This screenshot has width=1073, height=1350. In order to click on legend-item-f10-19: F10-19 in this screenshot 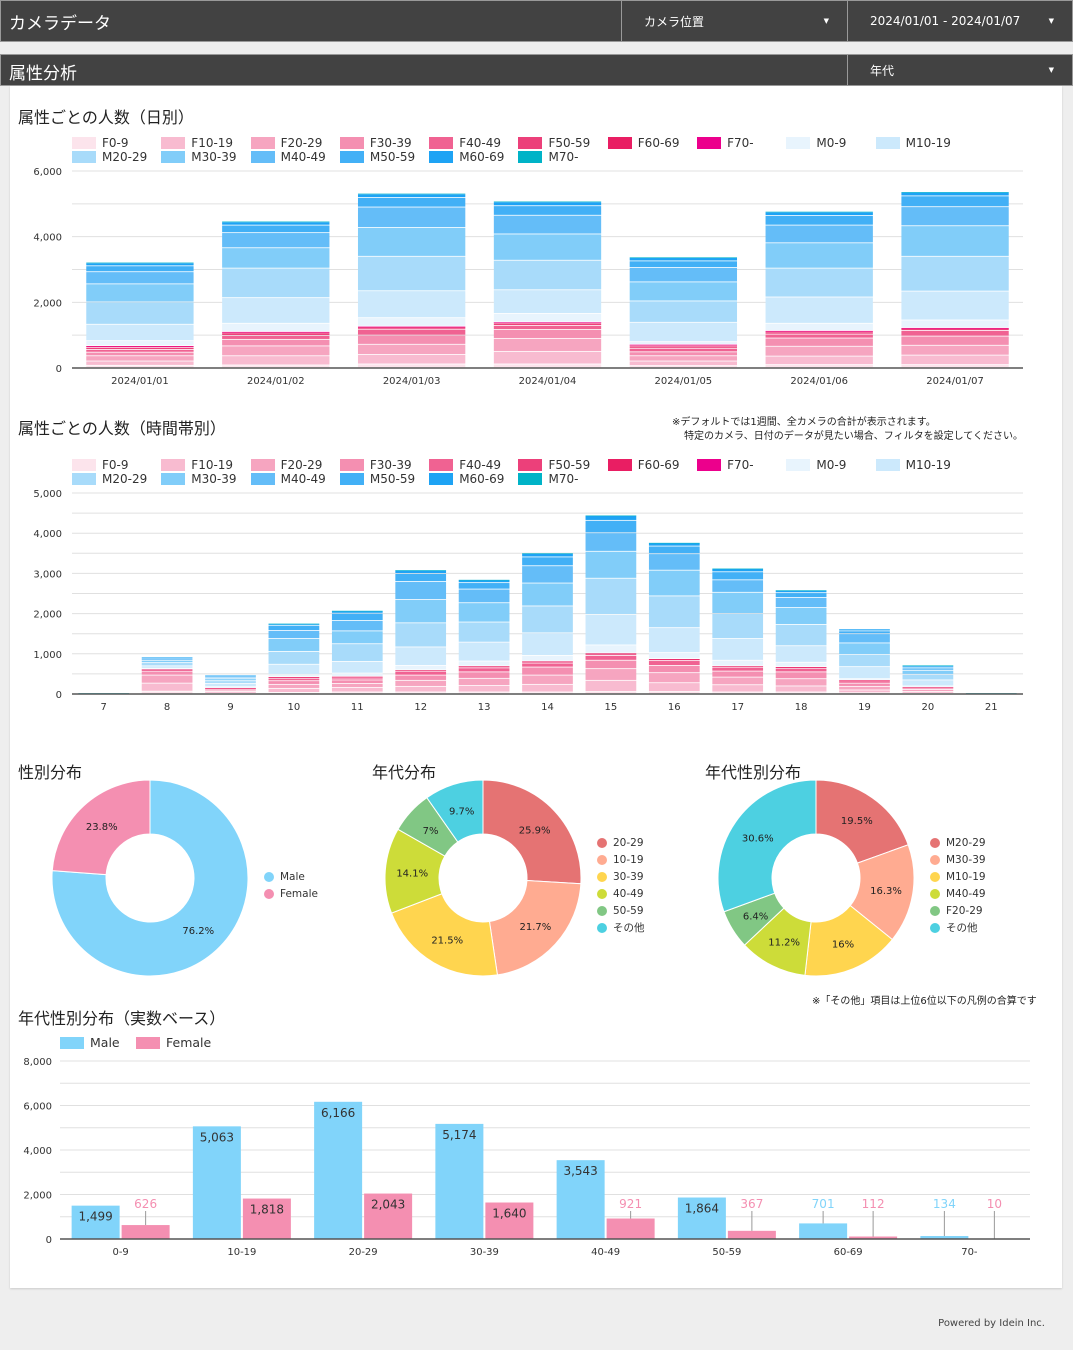, I will do `click(205, 465)`.